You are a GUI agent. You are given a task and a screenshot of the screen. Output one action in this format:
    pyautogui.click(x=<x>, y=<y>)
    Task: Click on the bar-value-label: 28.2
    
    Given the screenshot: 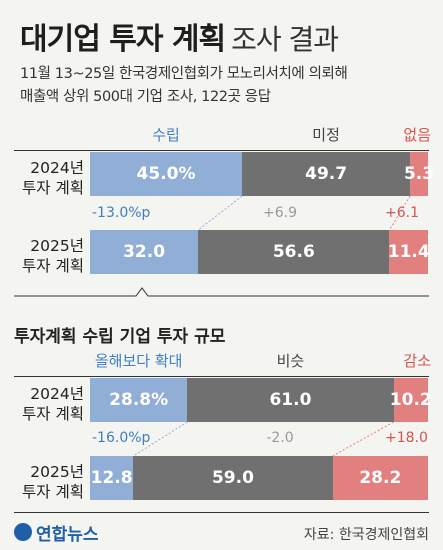 What is the action you would take?
    pyautogui.click(x=380, y=478)
    